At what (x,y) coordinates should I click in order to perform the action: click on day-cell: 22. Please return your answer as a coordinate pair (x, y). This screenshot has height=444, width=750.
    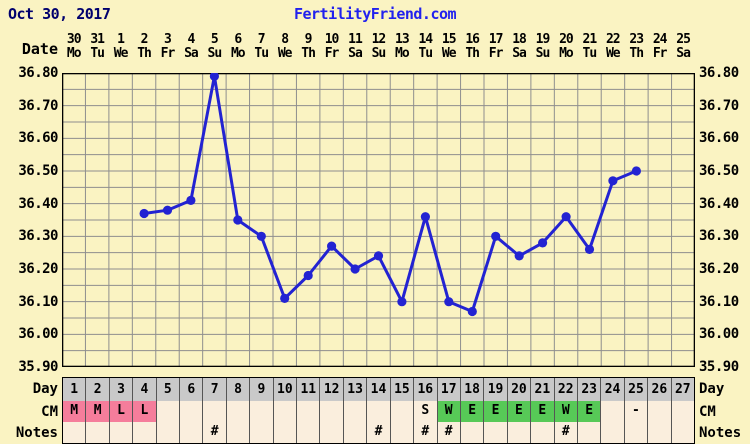
    Looking at the image, I should click on (566, 389).